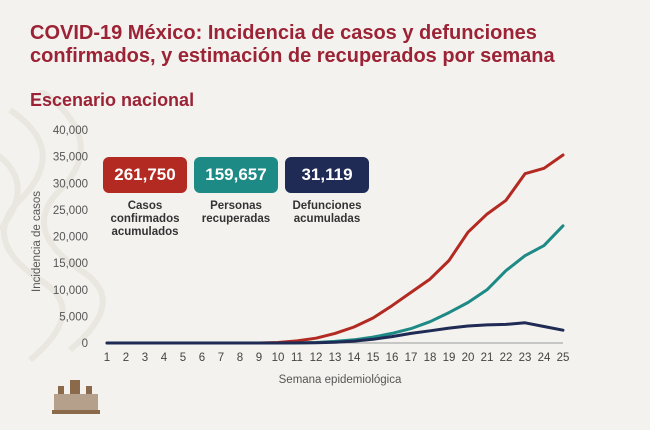  What do you see at coordinates (70, 211) in the screenshot?
I see `y-tick-label: 25,000` at bounding box center [70, 211].